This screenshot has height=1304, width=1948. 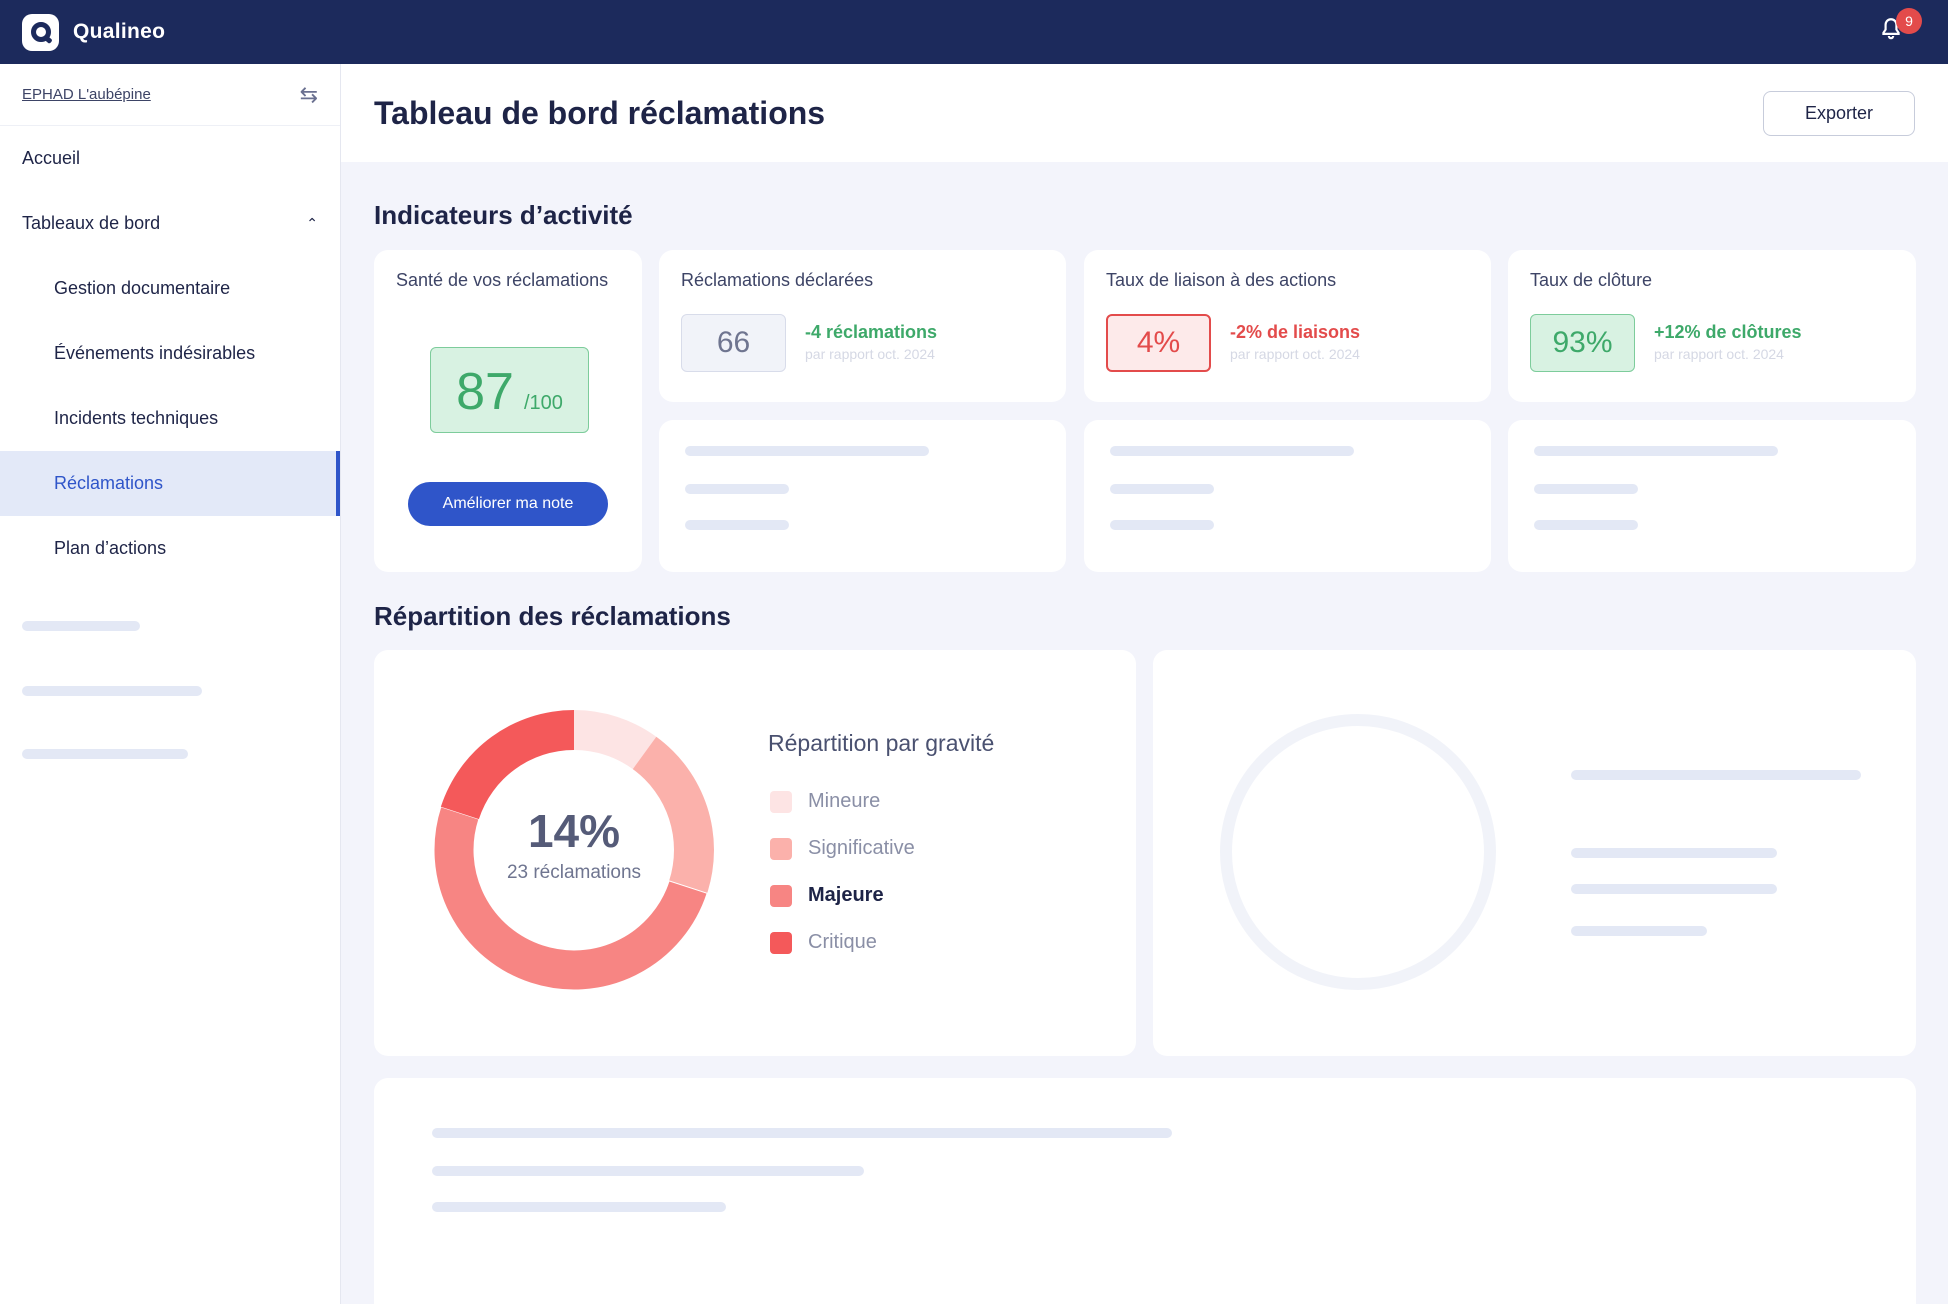 I want to click on activity-section-title: Indicateurs d’activité, so click(x=503, y=215).